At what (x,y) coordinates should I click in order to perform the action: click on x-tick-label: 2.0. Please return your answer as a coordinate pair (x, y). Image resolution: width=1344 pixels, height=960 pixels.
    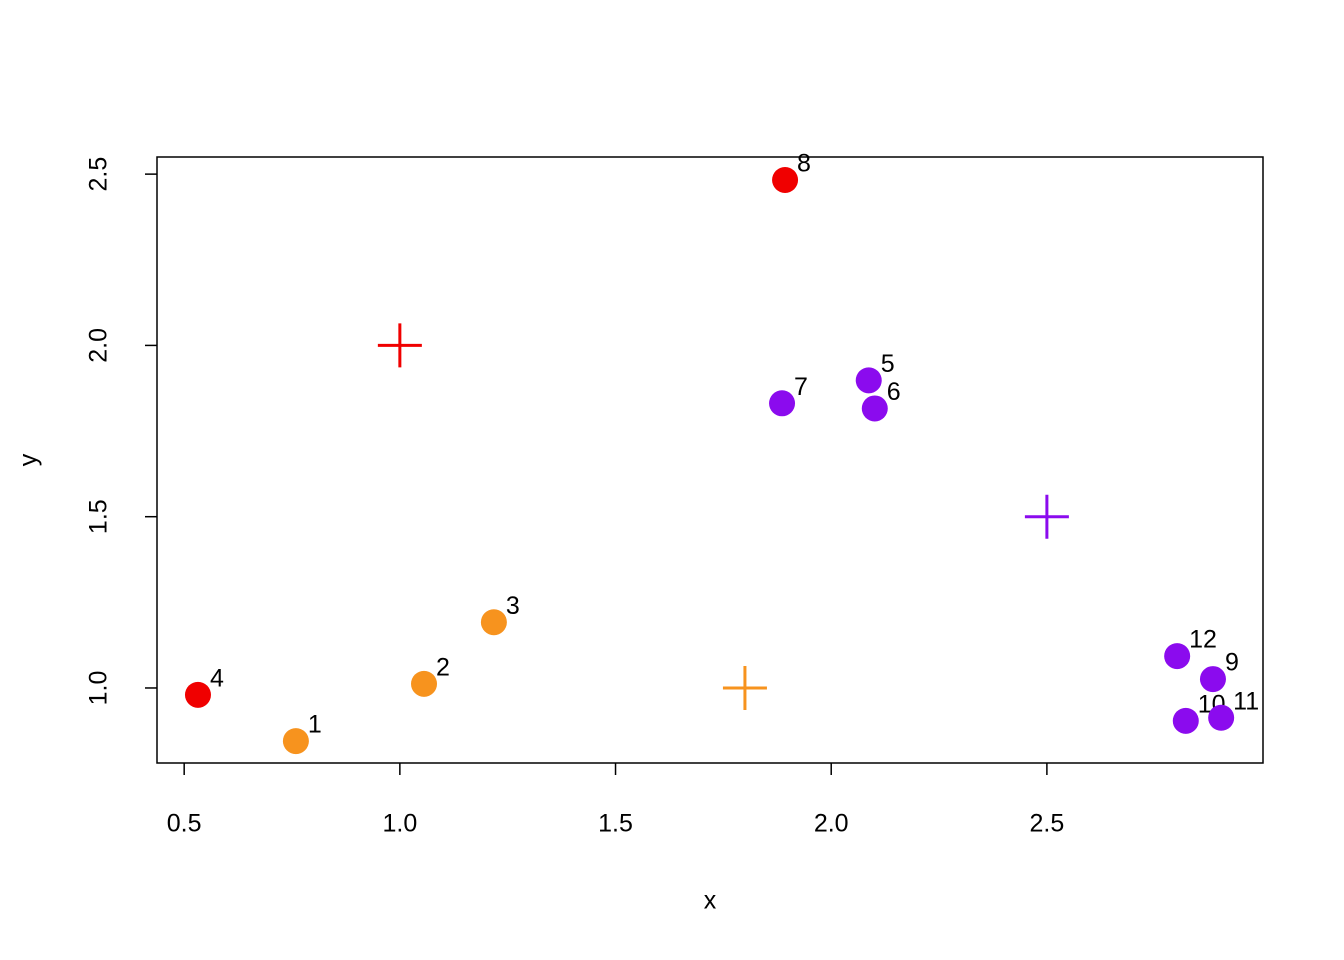
    Looking at the image, I should click on (831, 824).